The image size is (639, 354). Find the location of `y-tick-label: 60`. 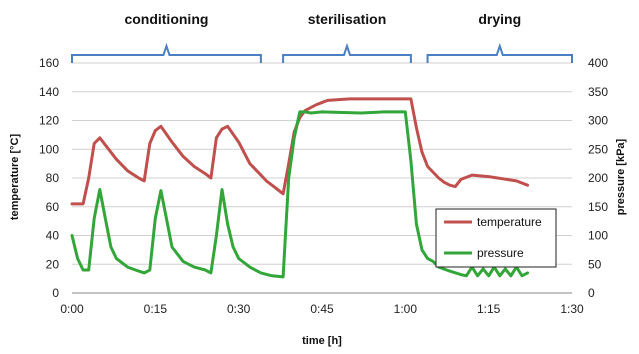

y-tick-label: 60 is located at coordinates (53, 207).